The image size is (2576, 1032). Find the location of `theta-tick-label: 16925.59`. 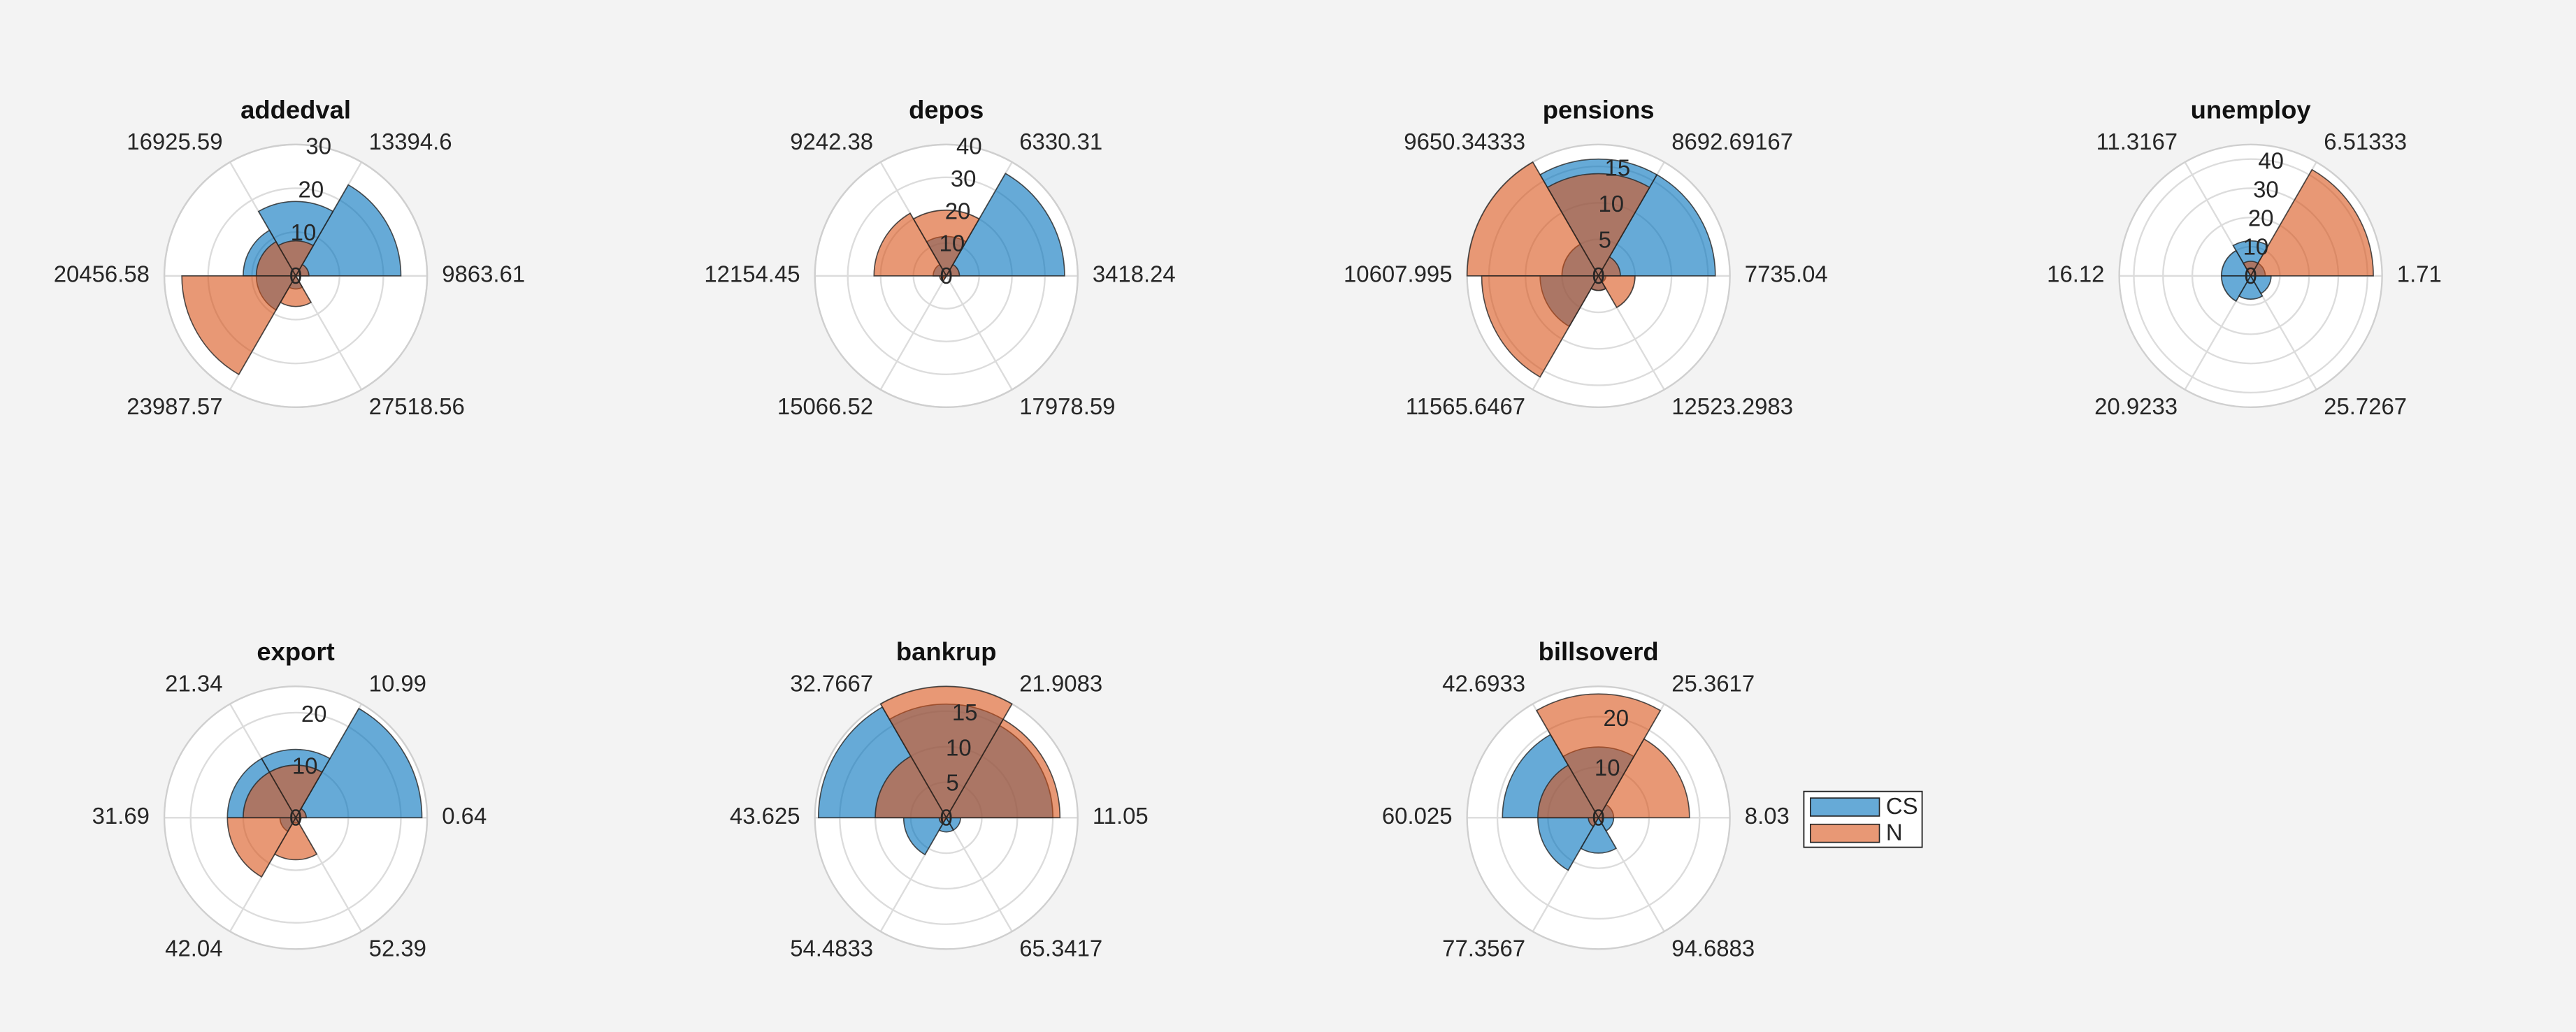

theta-tick-label: 16925.59 is located at coordinates (174, 142).